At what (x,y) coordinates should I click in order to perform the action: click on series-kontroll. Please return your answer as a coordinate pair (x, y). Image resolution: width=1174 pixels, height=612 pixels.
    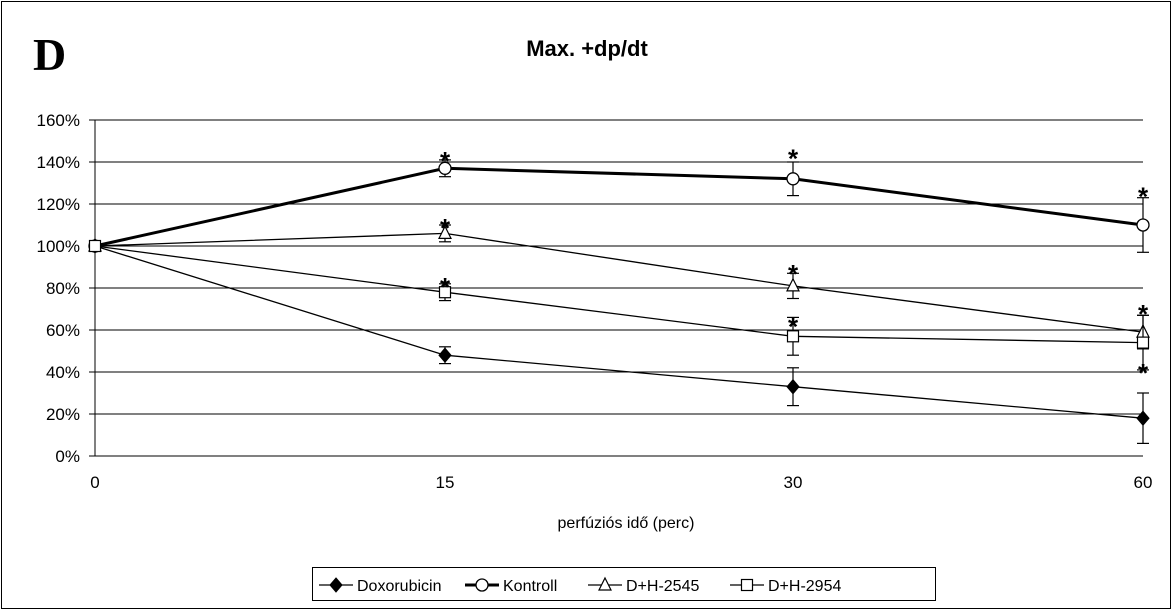
    Looking at the image, I should click on (619, 206).